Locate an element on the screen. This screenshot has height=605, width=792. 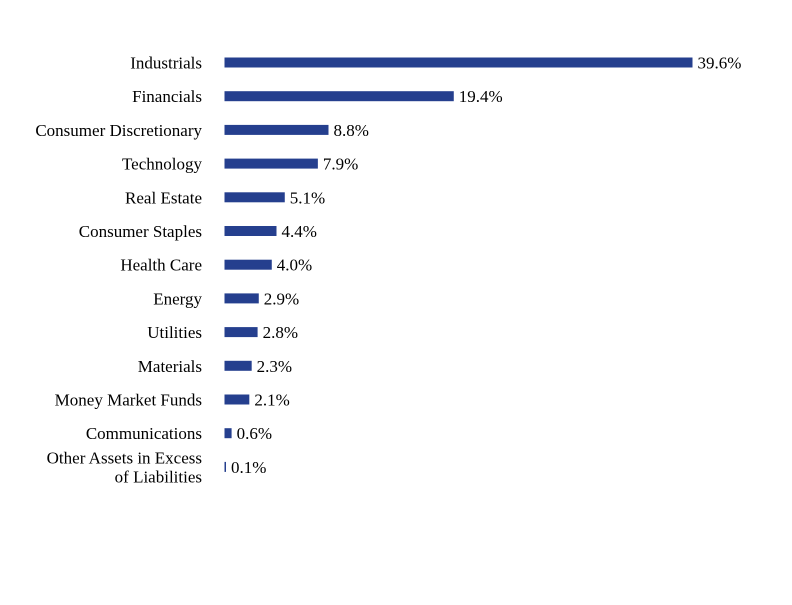
category-label-financials: Financials is located at coordinates (167, 96).